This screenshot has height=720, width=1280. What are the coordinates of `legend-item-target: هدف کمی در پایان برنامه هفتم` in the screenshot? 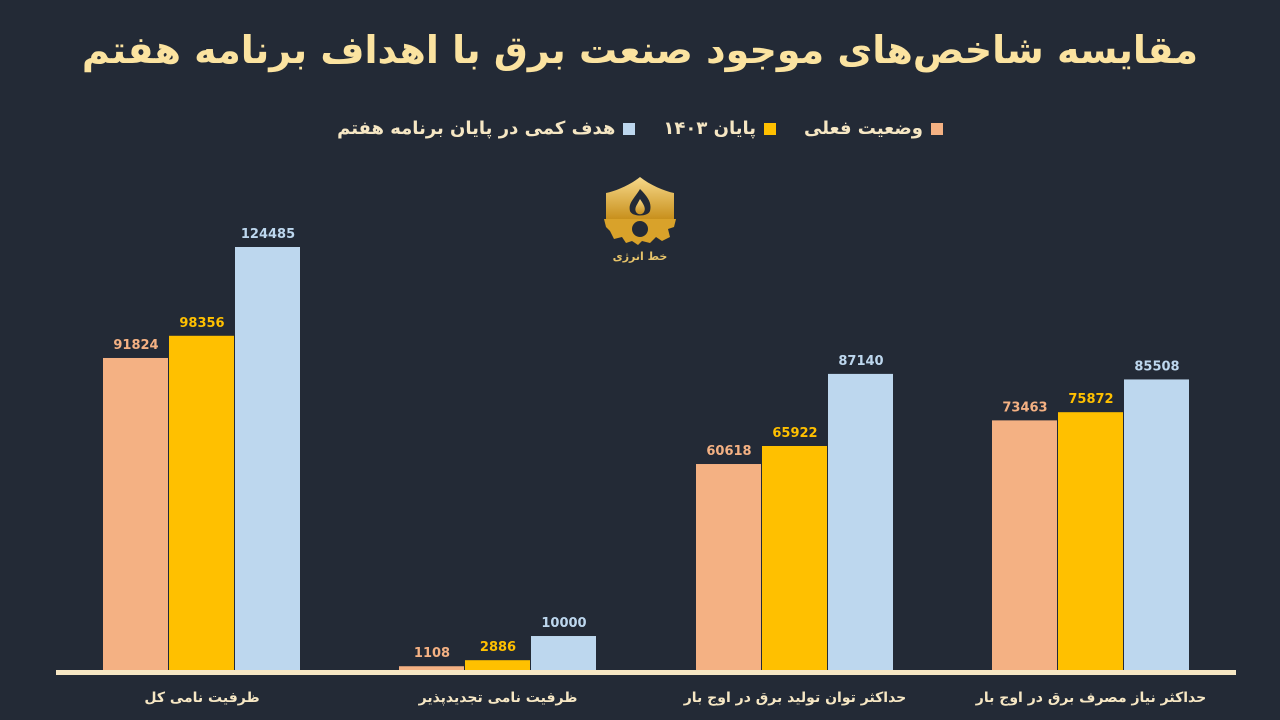 It's located at (486, 128).